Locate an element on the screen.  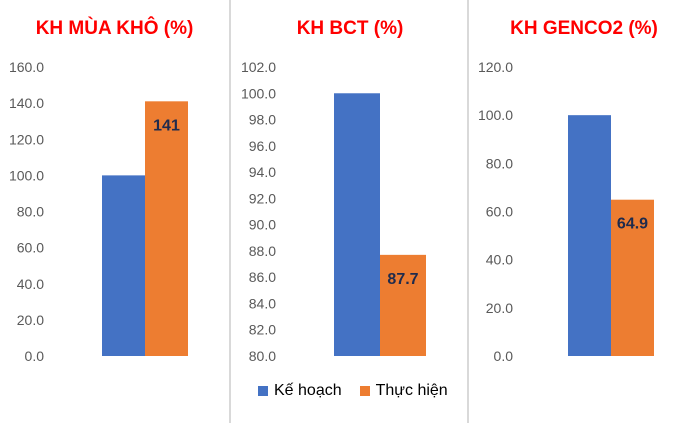
y-tick-label: 92.0 is located at coordinates (262, 198).